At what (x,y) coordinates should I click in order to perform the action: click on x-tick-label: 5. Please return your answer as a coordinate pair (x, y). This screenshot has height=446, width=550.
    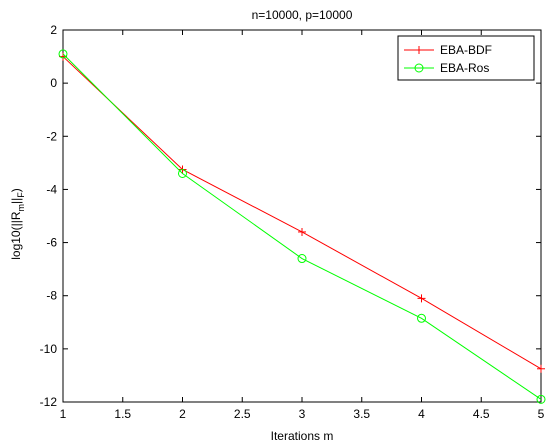
    Looking at the image, I should click on (541, 414).